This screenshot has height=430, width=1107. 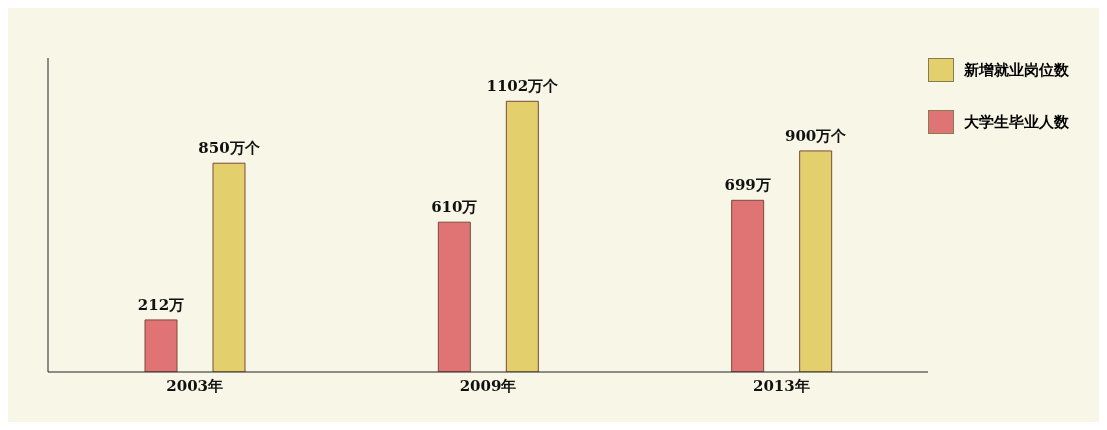 I want to click on data-label: 212万, so click(x=161, y=304).